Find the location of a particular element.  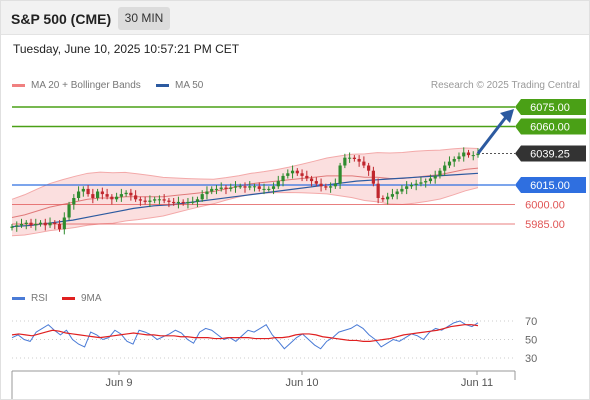

legend-ma50: MA 50 is located at coordinates (179, 85).